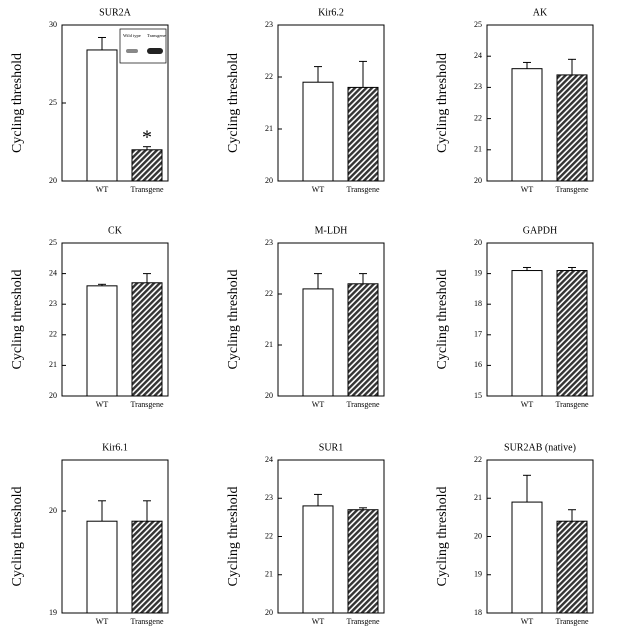 The height and width of the screenshot is (633, 643). What do you see at coordinates (331, 12) in the screenshot?
I see `chart-title: Kir6.2` at bounding box center [331, 12].